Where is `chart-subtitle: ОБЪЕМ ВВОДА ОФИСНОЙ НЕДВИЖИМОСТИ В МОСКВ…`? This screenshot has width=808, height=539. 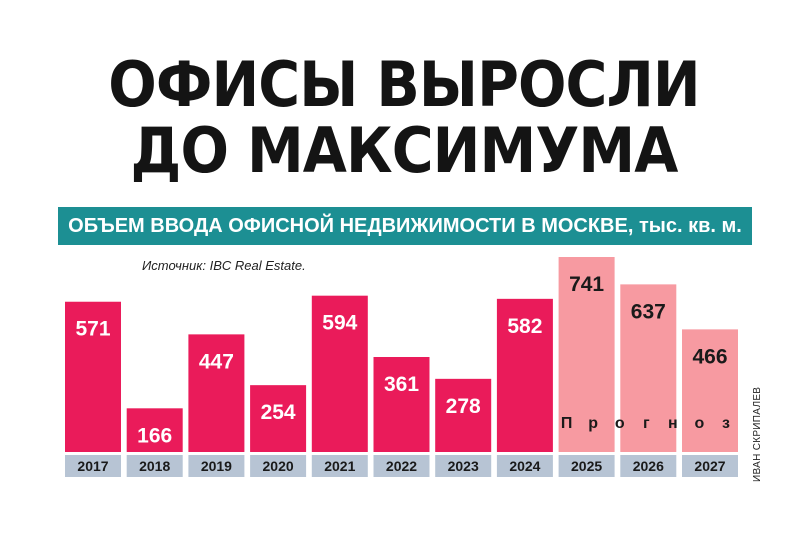 chart-subtitle: ОБЪЕМ ВВОДА ОФИСНОЙ НЕДВИЖИМОСТИ В МОСКВ… is located at coordinates (405, 226).